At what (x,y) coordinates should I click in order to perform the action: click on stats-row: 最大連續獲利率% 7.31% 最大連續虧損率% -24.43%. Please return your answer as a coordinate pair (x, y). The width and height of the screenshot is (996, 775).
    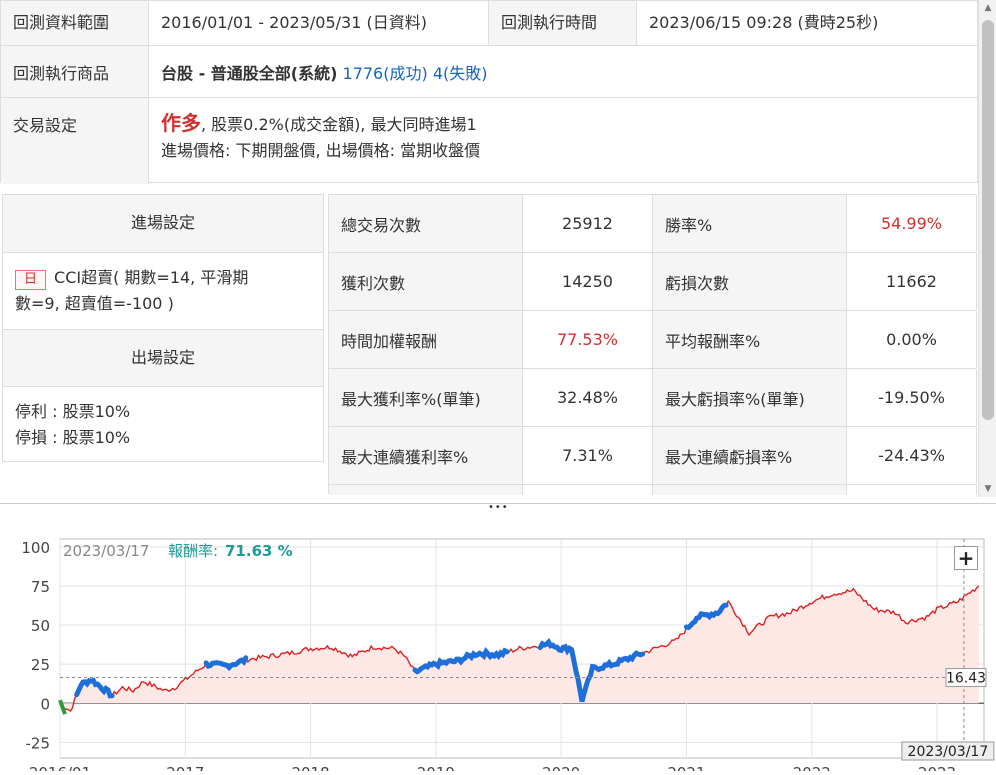
    Looking at the image, I should click on (653, 456).